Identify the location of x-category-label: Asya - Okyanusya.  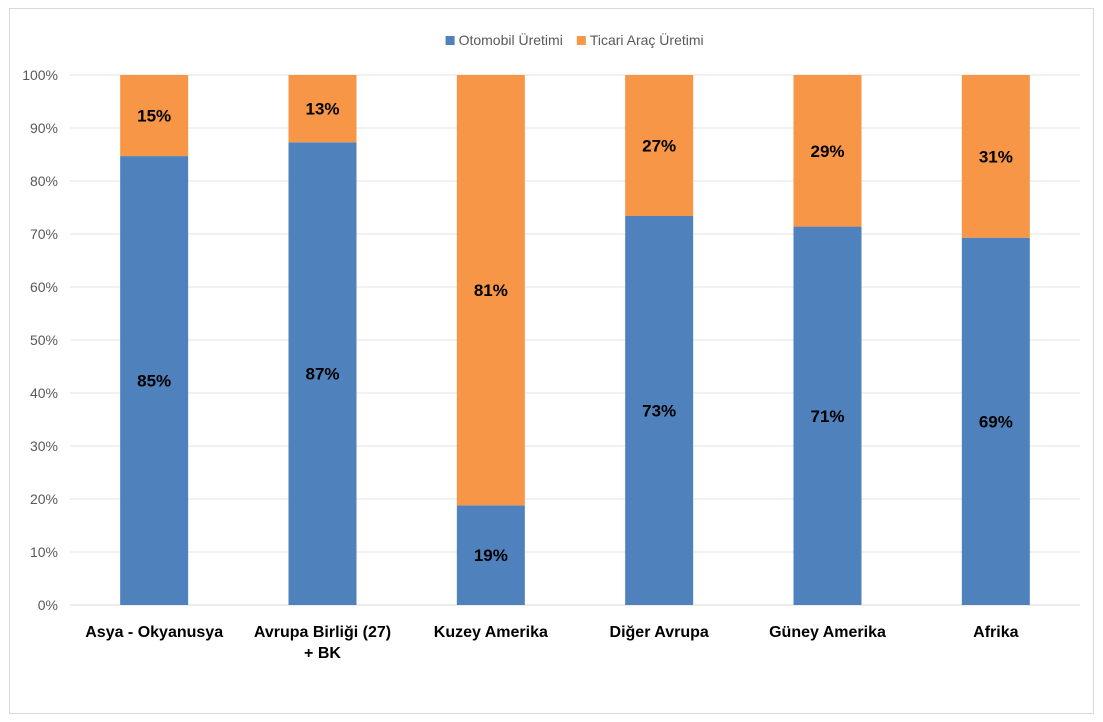
(154, 632).